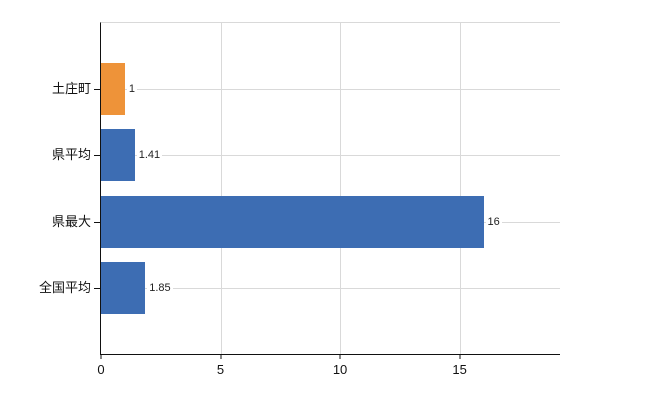 The width and height of the screenshot is (650, 400). I want to click on category-label: 土庄町, so click(71, 89).